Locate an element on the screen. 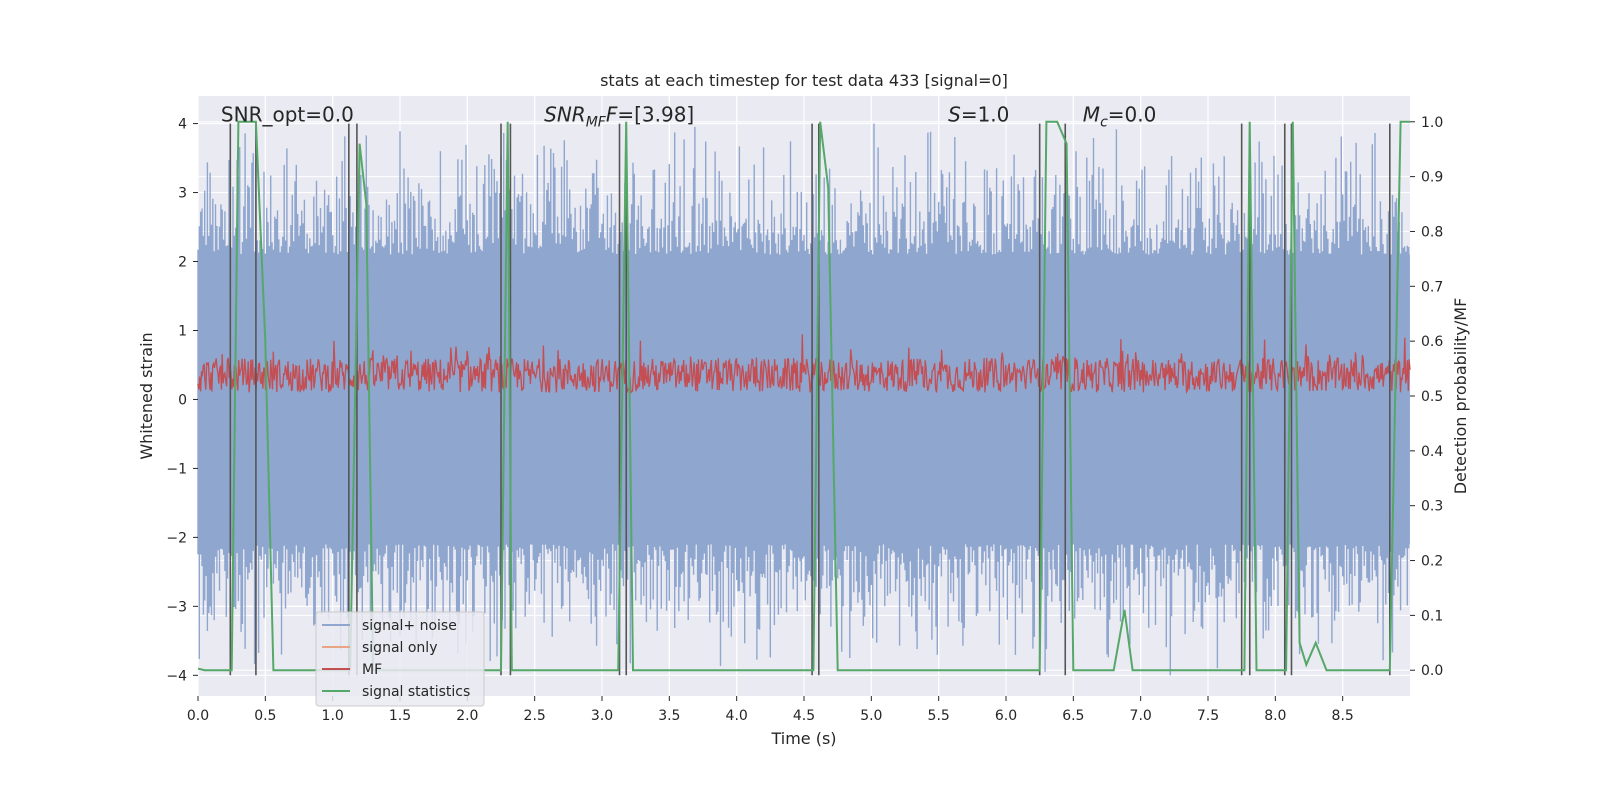  x-tick-label: 4.5 is located at coordinates (804, 716).